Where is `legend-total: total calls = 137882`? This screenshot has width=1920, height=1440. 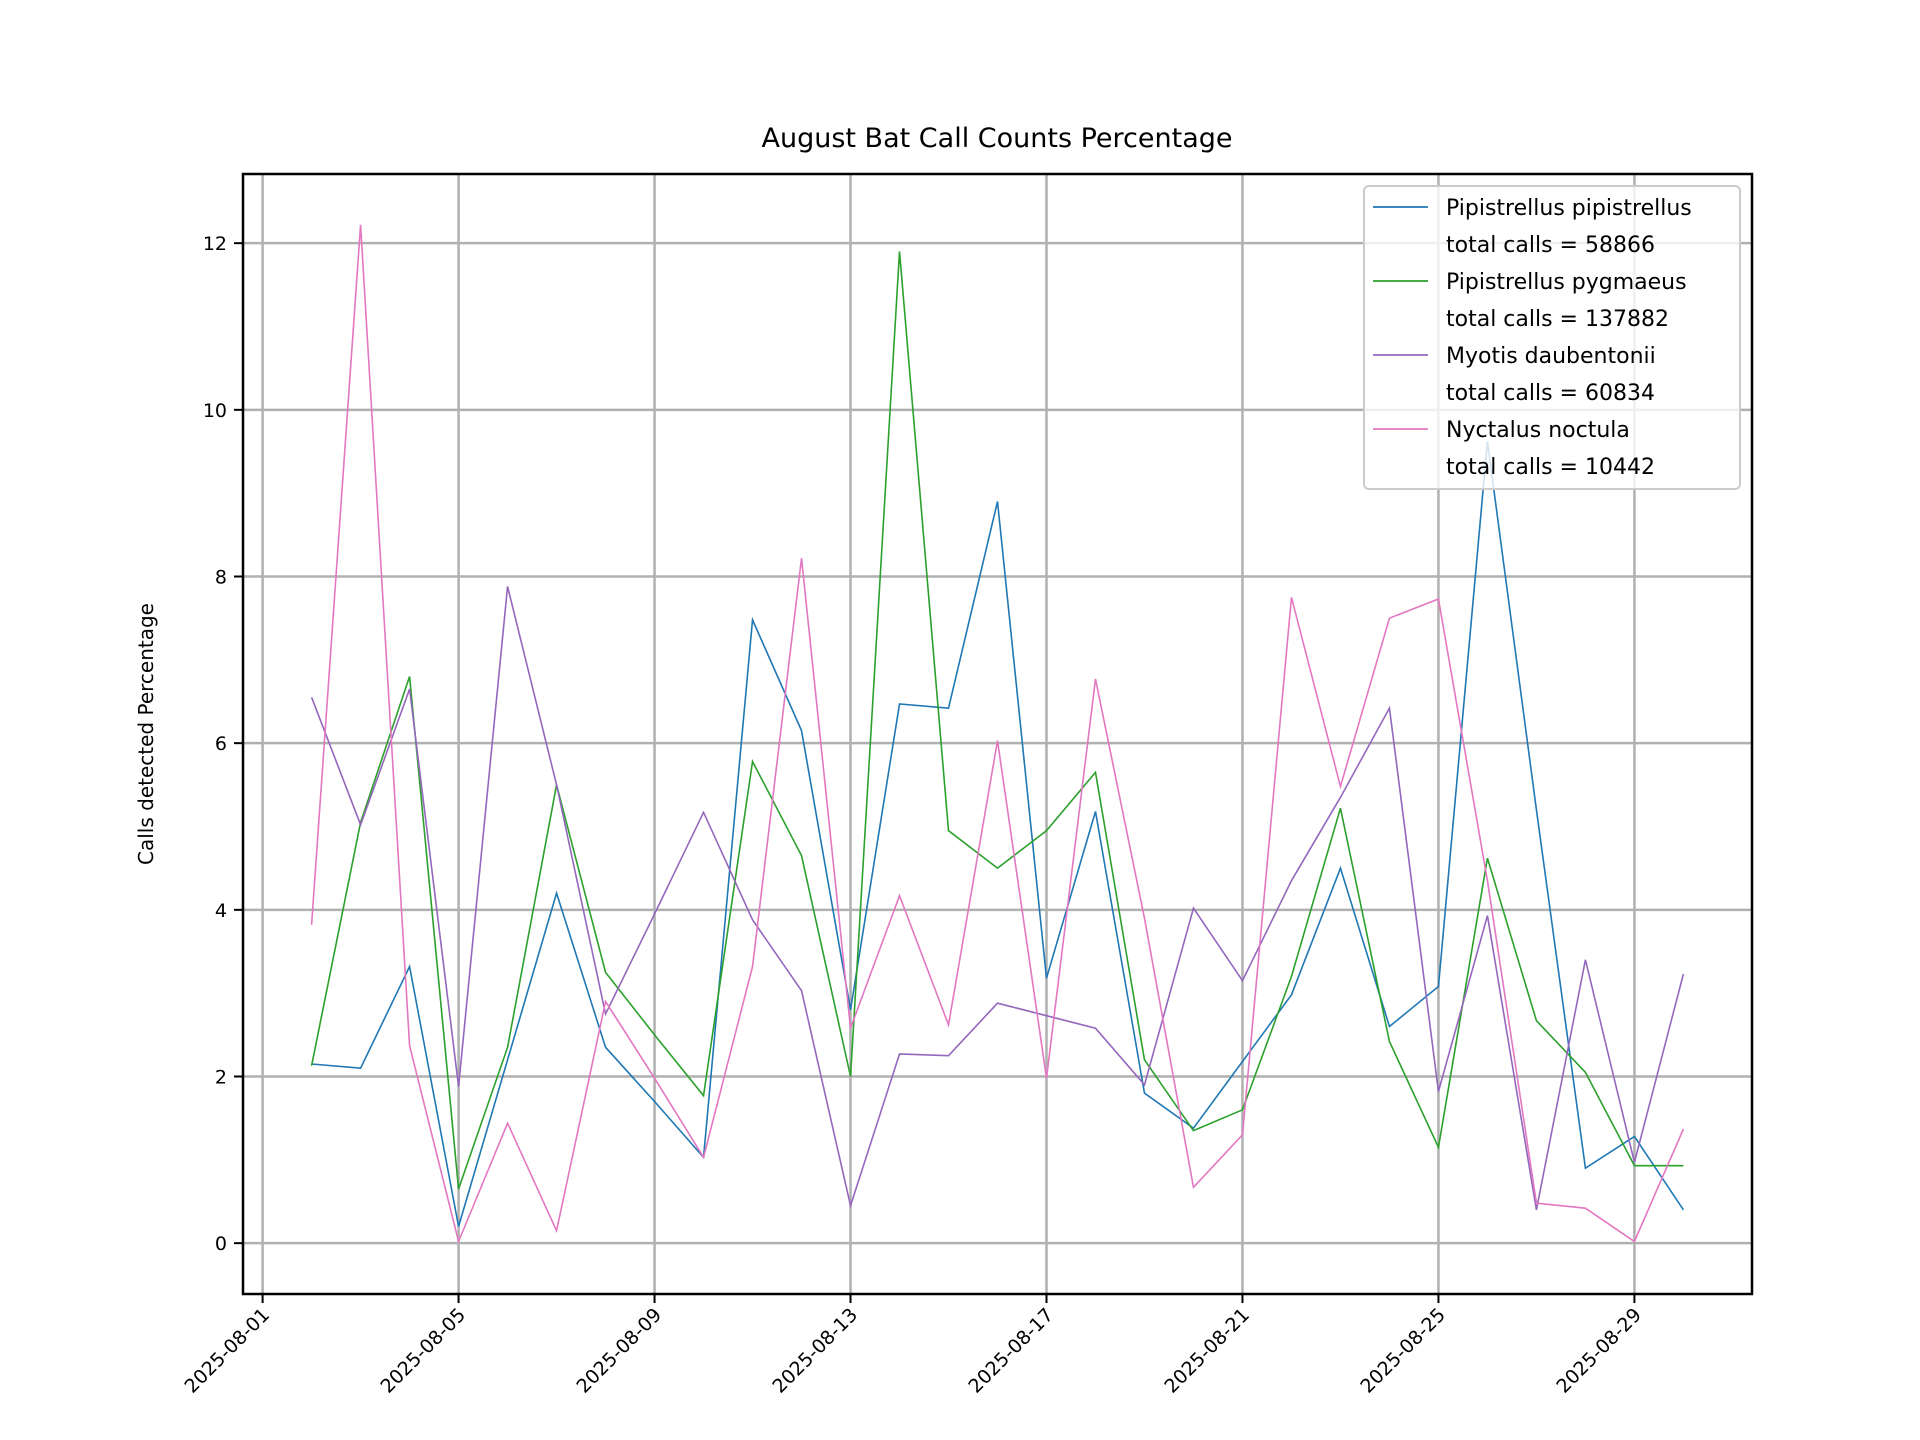 legend-total: total calls = 137882 is located at coordinates (1557, 319).